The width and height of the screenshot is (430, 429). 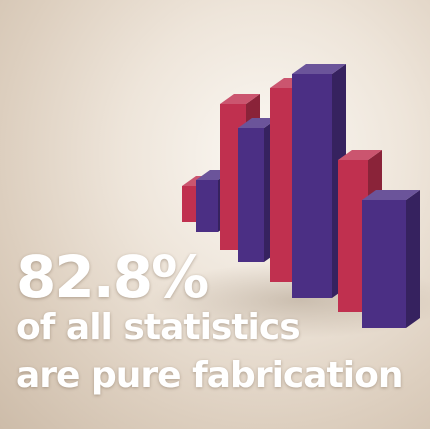 I want to click on bar-6-top, so click(x=319, y=69).